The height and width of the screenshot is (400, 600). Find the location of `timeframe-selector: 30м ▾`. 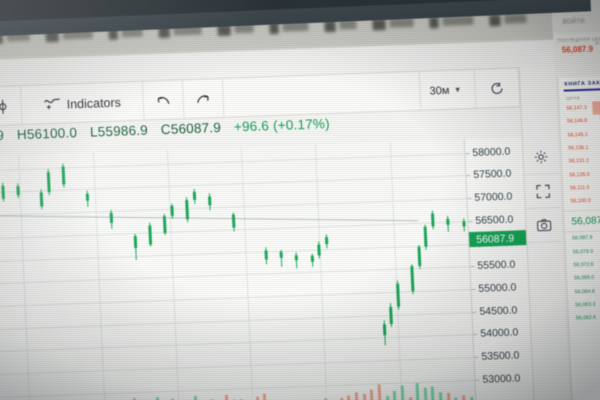

timeframe-selector: 30м ▾ is located at coordinates (447, 90).